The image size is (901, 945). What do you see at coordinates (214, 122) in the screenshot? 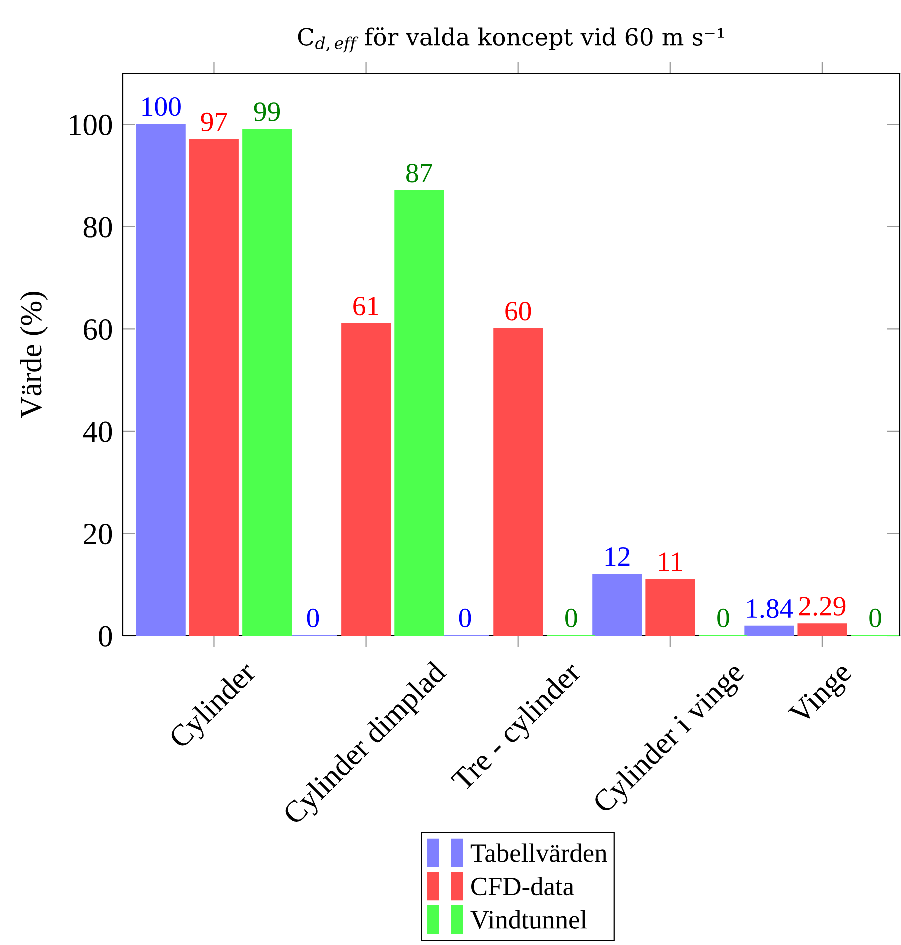
I see `data-label: 97` at bounding box center [214, 122].